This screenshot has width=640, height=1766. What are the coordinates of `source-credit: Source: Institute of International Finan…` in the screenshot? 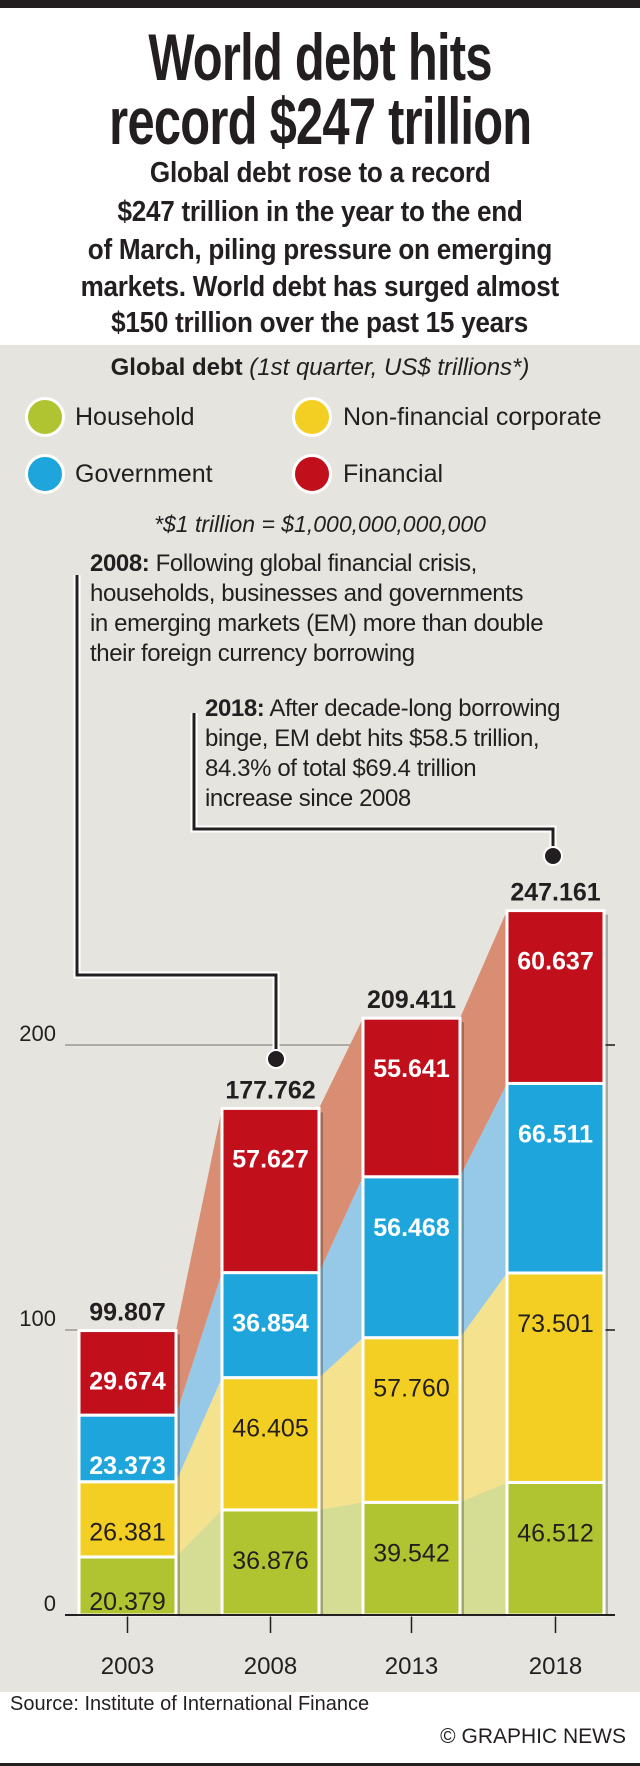 It's located at (190, 1704).